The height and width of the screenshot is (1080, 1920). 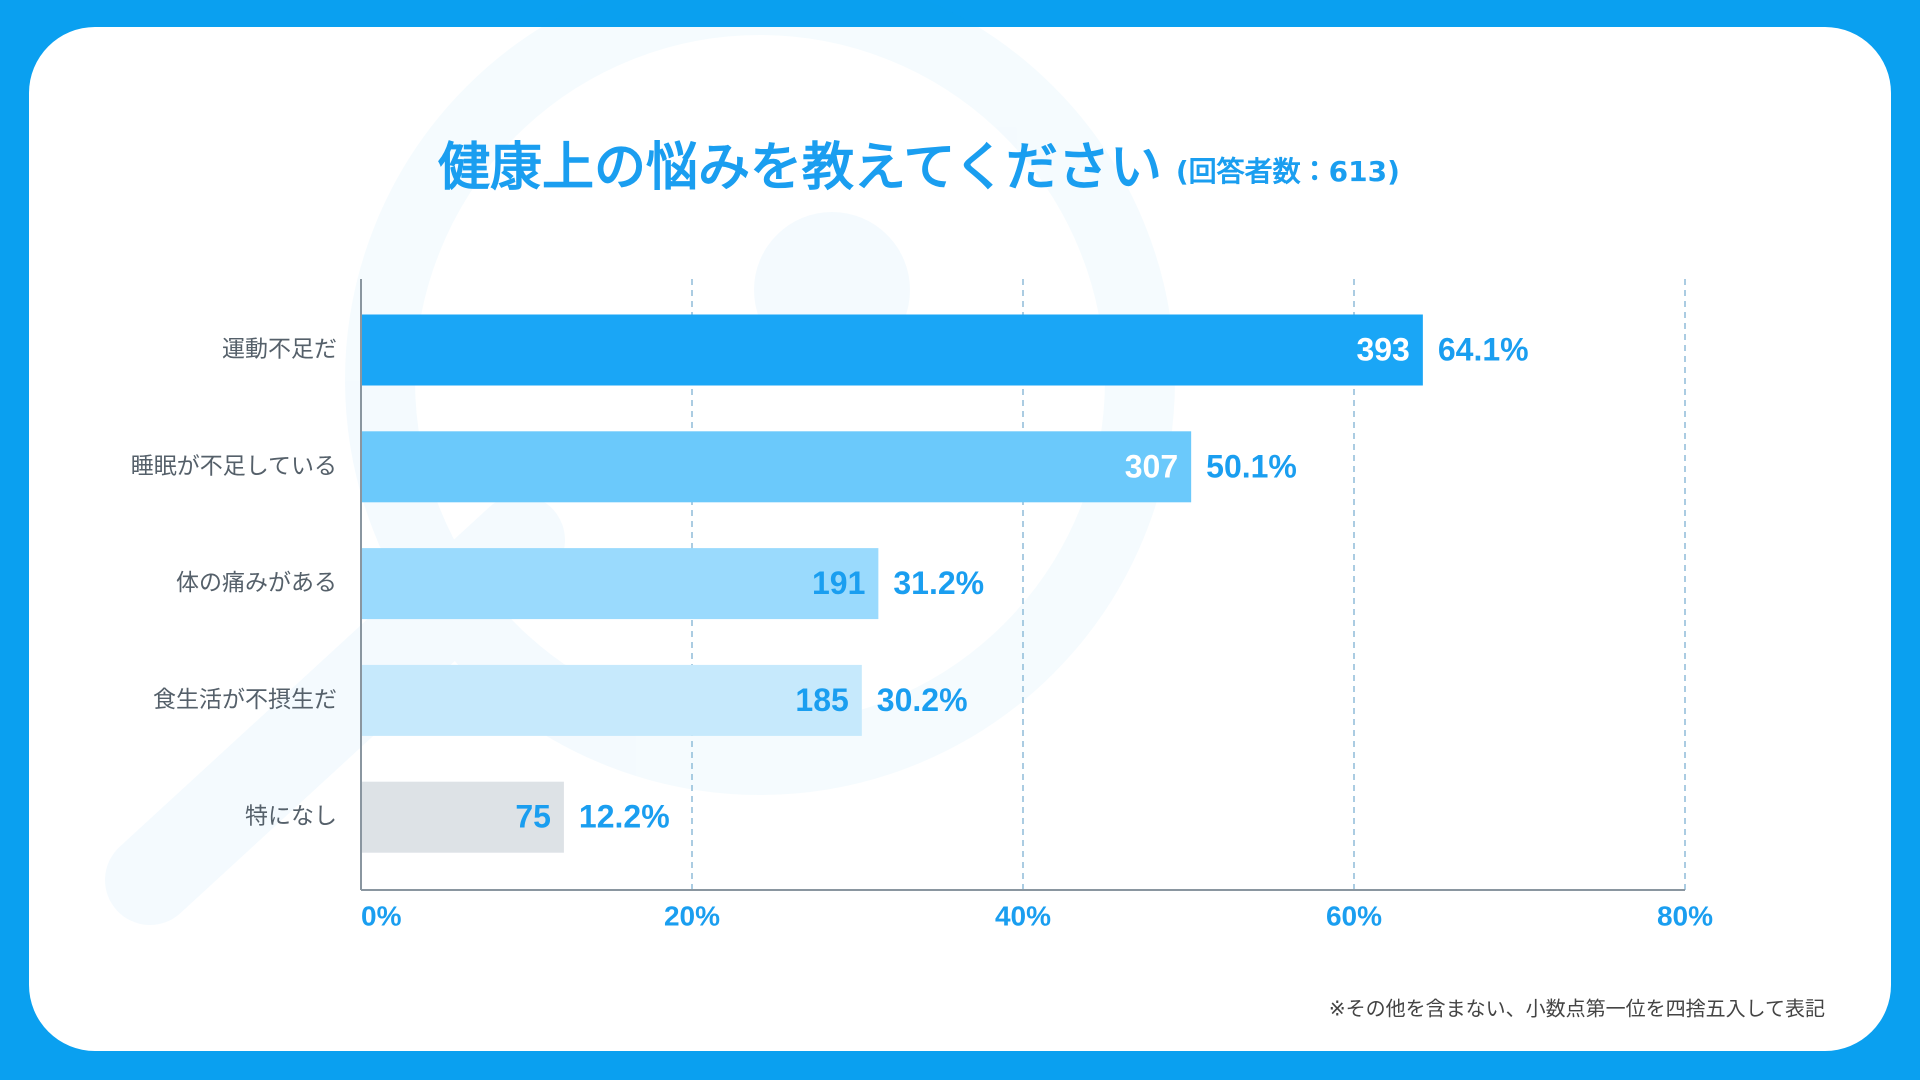 I want to click on bar-count-label: 307, so click(x=1151, y=466).